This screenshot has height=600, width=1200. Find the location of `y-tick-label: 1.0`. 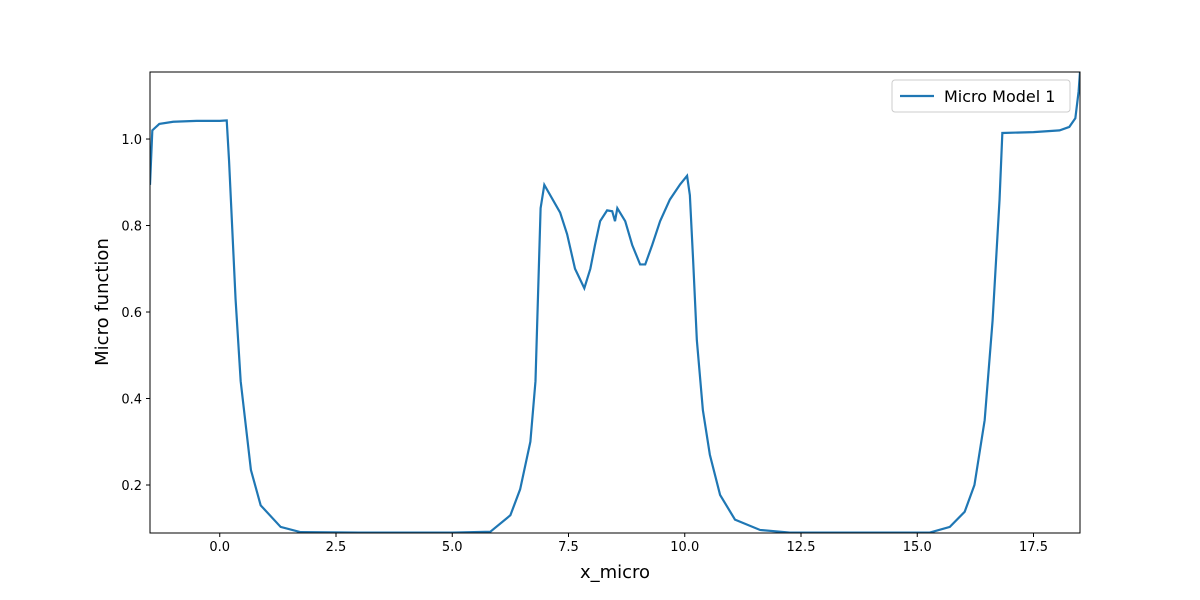

y-tick-label: 1.0 is located at coordinates (131, 140).